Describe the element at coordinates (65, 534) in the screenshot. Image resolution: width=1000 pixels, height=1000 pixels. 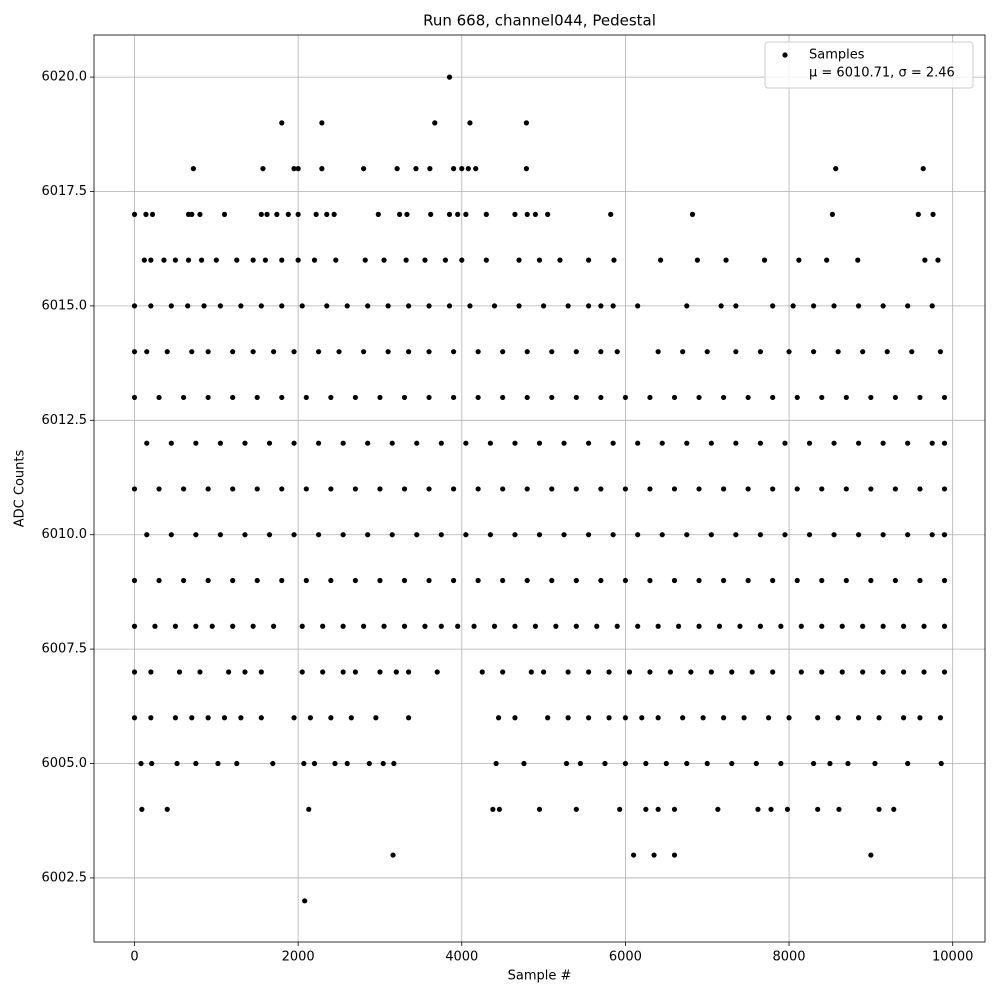
I see `y-tick-label: 6010.0` at that location.